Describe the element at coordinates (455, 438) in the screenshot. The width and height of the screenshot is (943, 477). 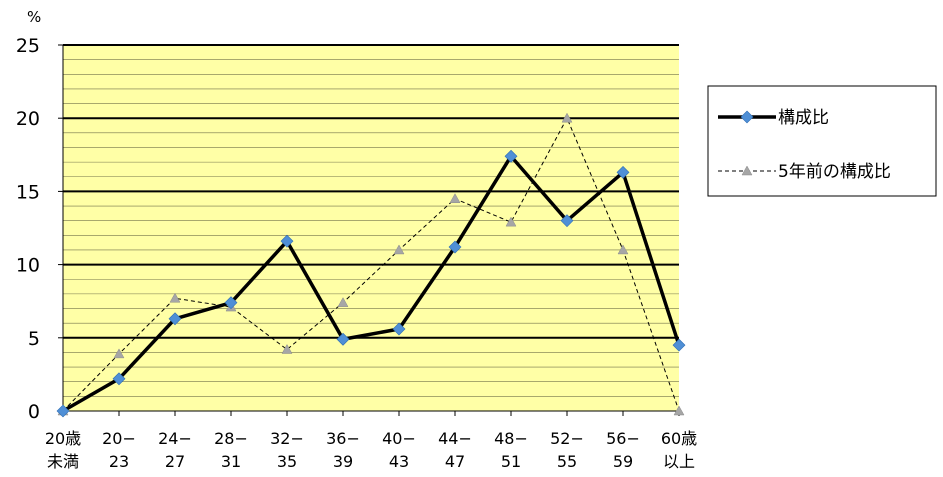
I see `x-tick-label: 44−` at that location.